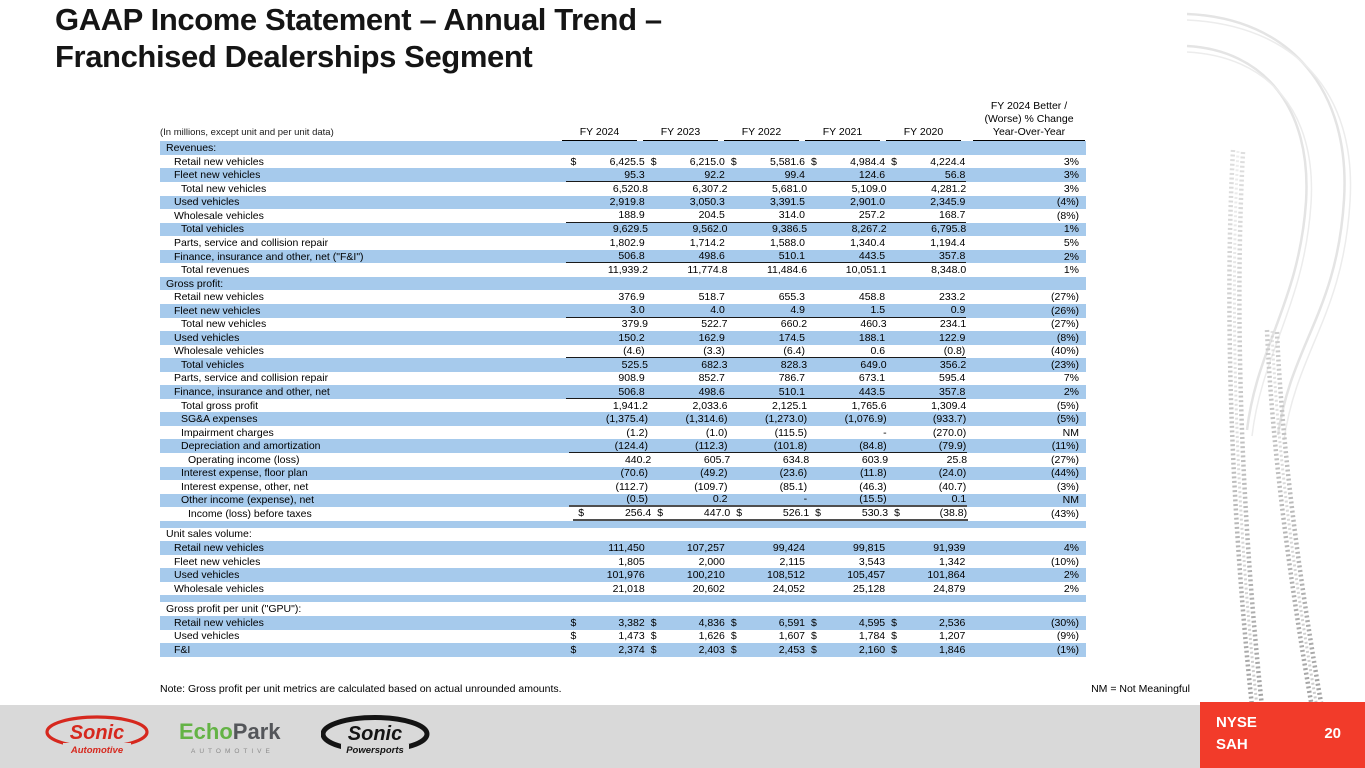 The height and width of the screenshot is (768, 1365). Describe the element at coordinates (711, 636) in the screenshot. I see `cell-value: 1,626` at that location.